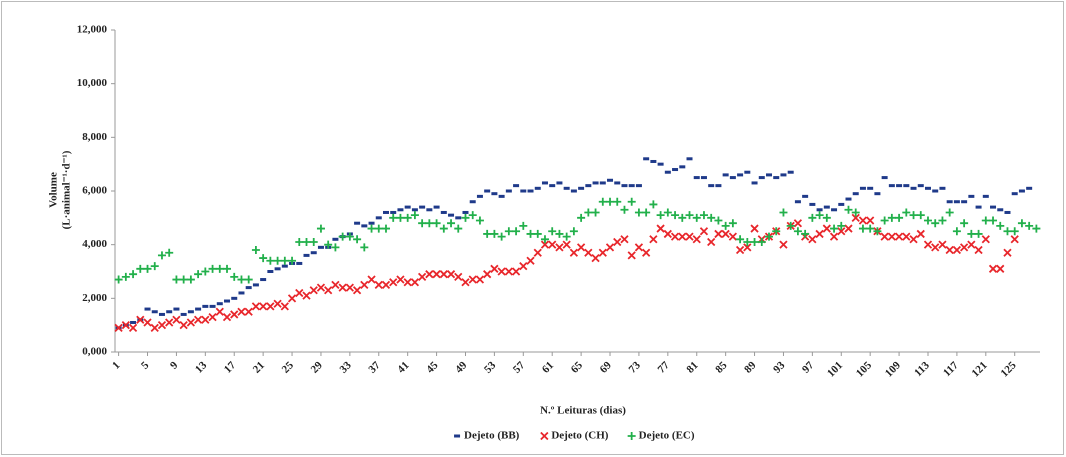 Image resolution: width=1066 pixels, height=457 pixels. I want to click on legend-label: Dejeto (CH), so click(579, 436).